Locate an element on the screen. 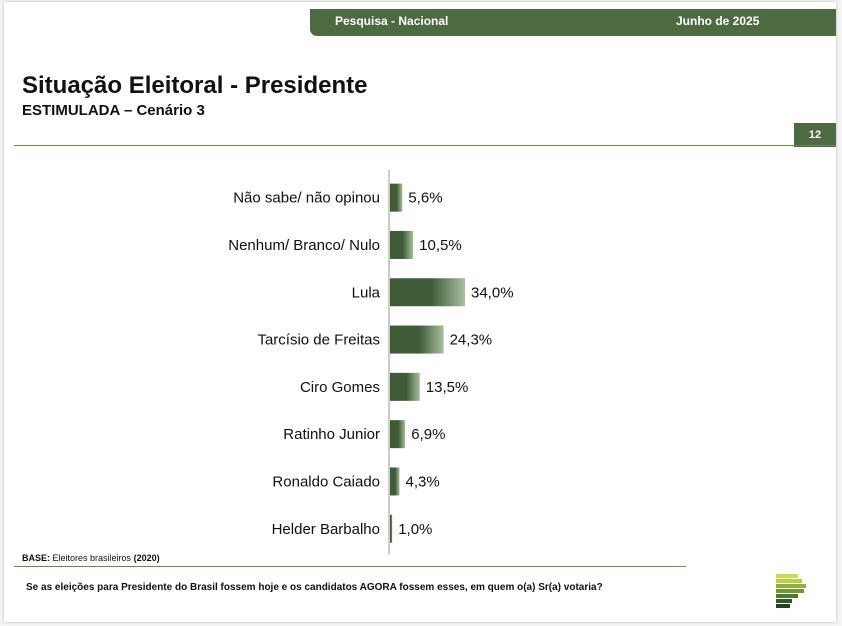  header-bar: Pesquisa - Nacional Junho de 2025 is located at coordinates (573, 22).